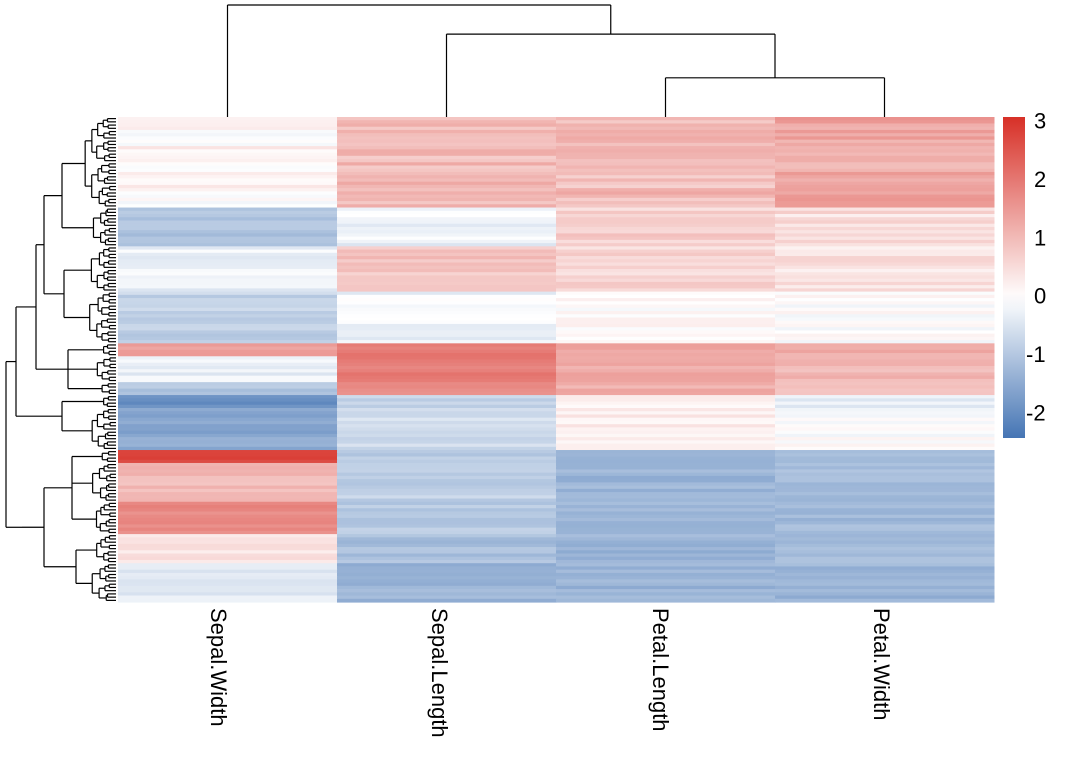 The height and width of the screenshot is (771, 1080). What do you see at coordinates (439, 673) in the screenshot?
I see `column-label-sepal-length: Sepal.Length` at bounding box center [439, 673].